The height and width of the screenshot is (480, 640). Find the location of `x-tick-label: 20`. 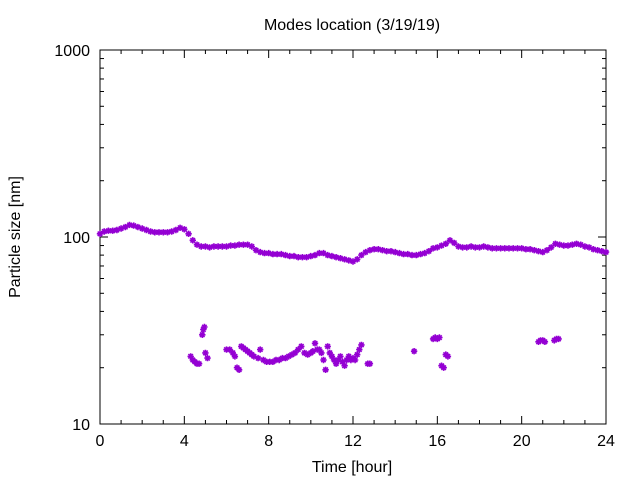

x-tick-label: 20 is located at coordinates (522, 441).